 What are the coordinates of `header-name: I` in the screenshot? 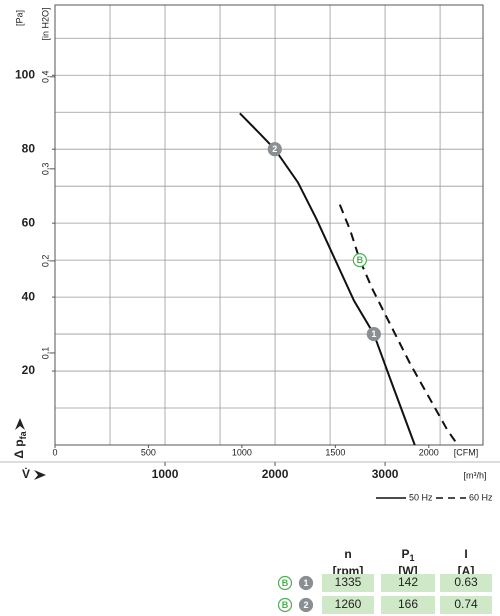 It's located at (465, 554).